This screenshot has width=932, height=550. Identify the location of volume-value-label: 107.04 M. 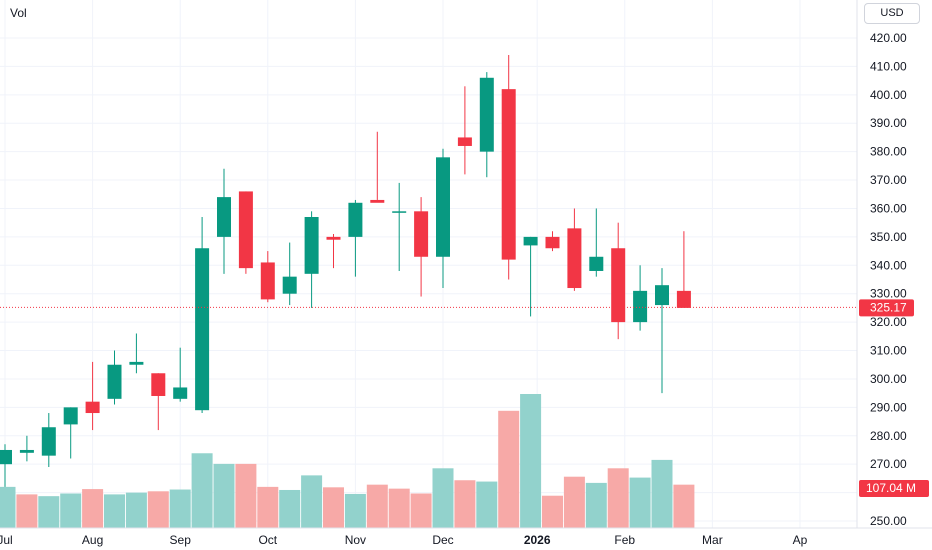
(891, 488).